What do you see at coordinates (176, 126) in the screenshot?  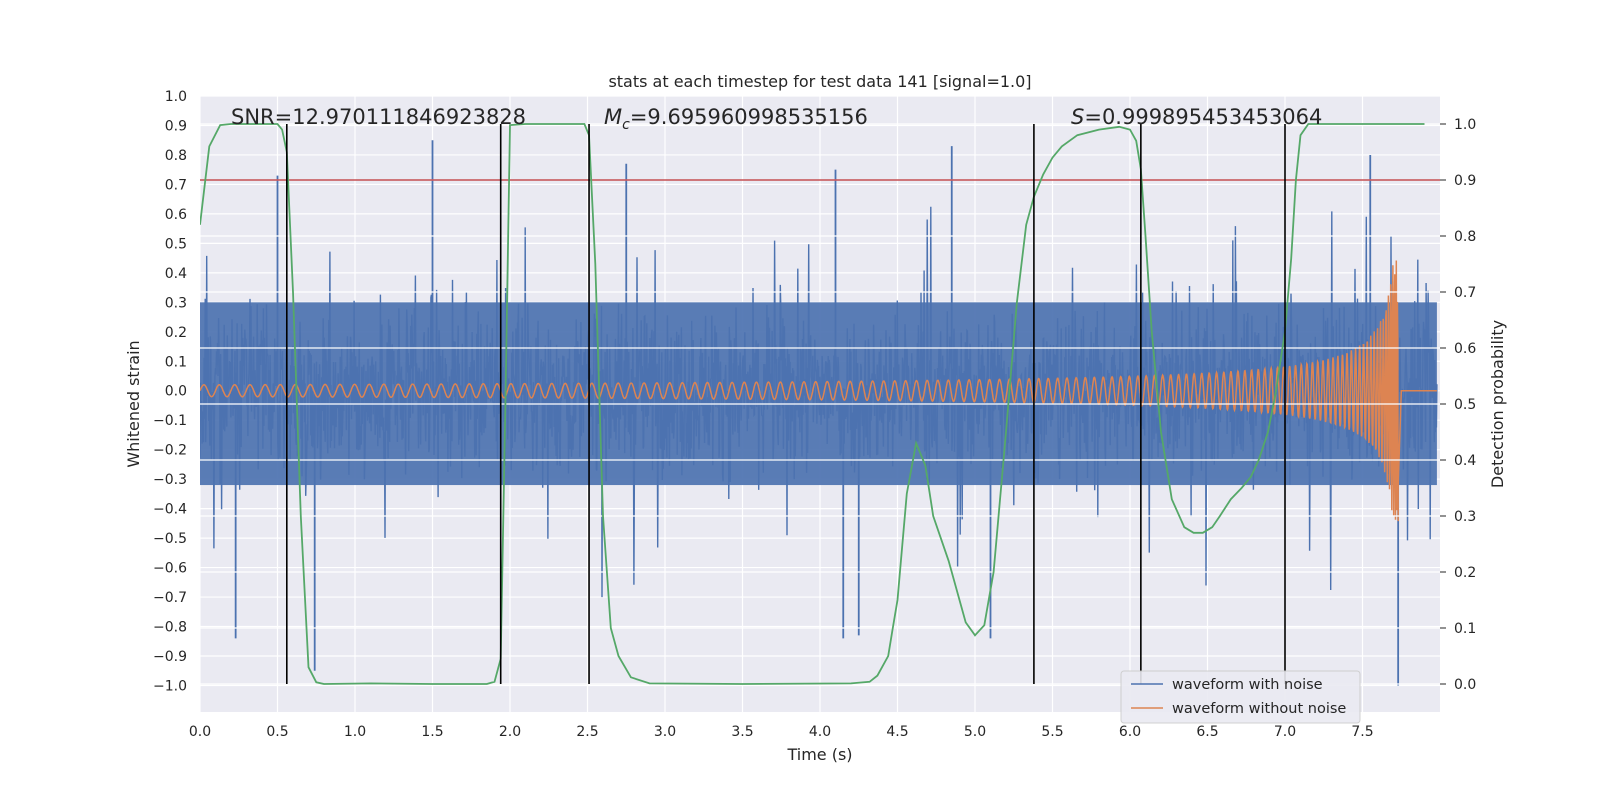 I see `y-tick-label-left: 0.9` at bounding box center [176, 126].